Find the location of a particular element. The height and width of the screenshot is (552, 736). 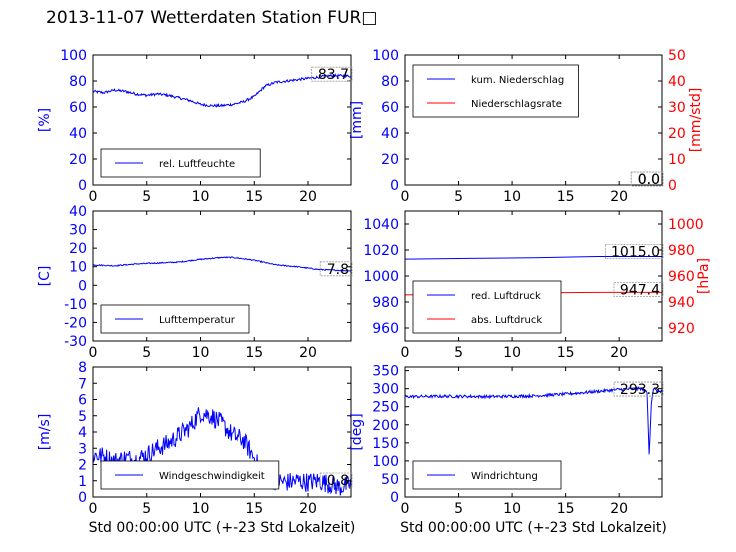

y-axis-label: [mm] is located at coordinates (357, 120).